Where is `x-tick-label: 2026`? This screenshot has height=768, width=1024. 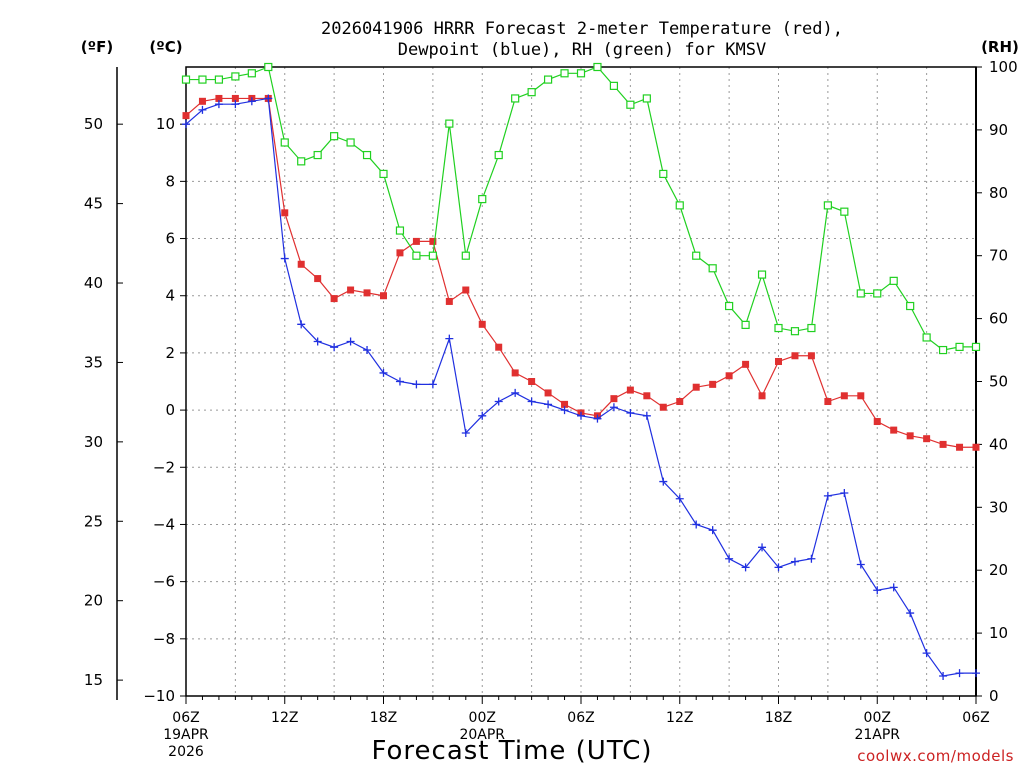
x-tick-label: 2026 is located at coordinates (186, 752).